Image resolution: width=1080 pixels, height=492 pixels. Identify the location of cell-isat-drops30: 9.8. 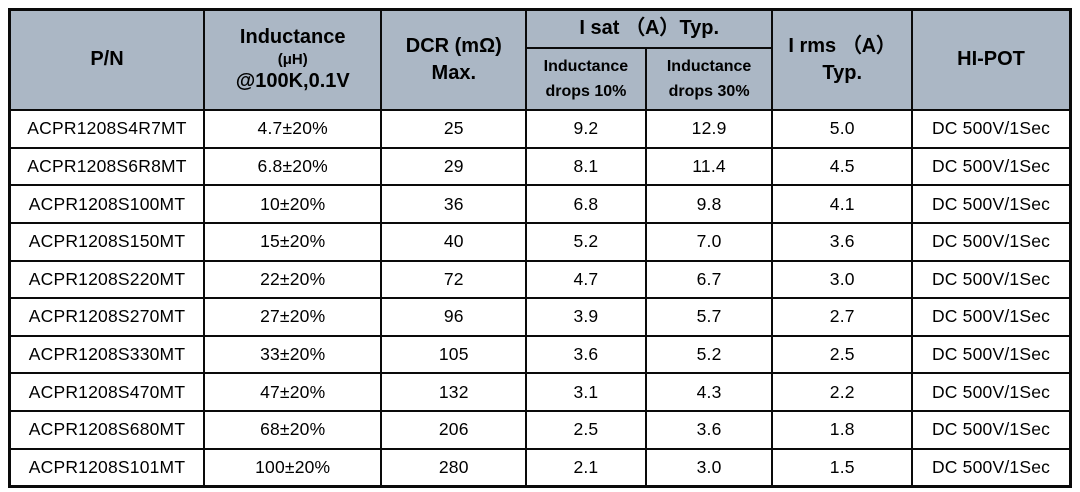
(709, 204).